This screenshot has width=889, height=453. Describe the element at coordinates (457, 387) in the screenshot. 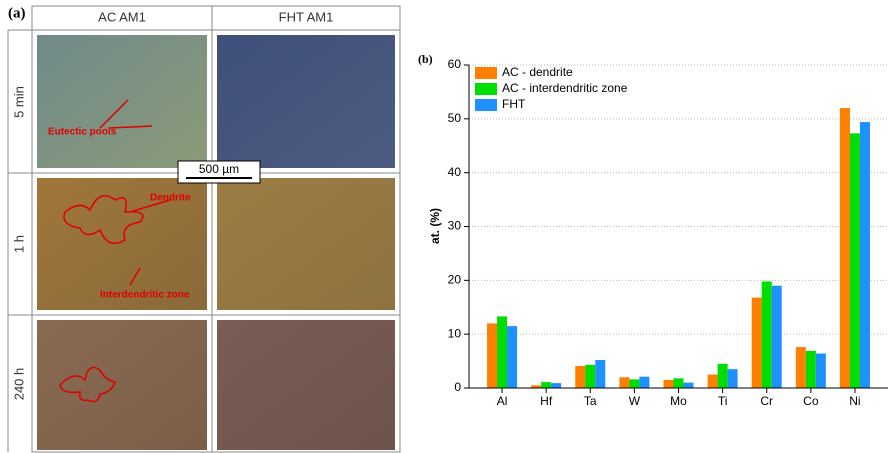

I see `y-tick-label: 0` at that location.